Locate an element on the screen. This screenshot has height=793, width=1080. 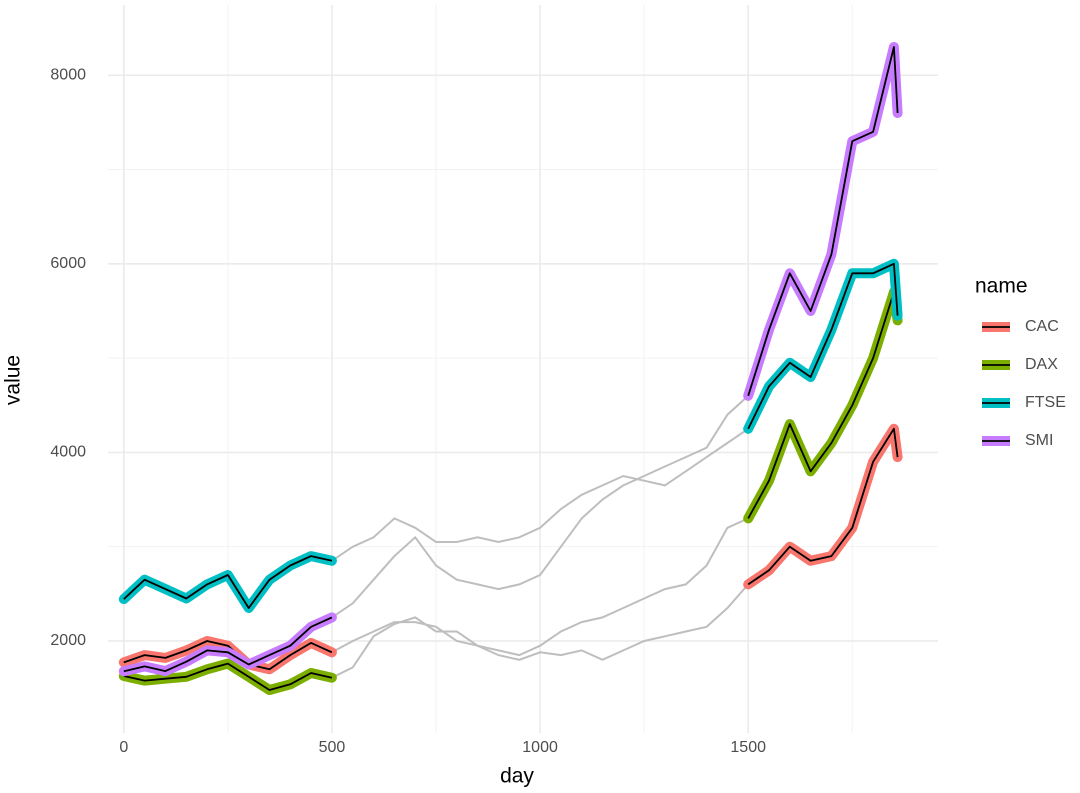
legend-label: CAC is located at coordinates (1042, 326).